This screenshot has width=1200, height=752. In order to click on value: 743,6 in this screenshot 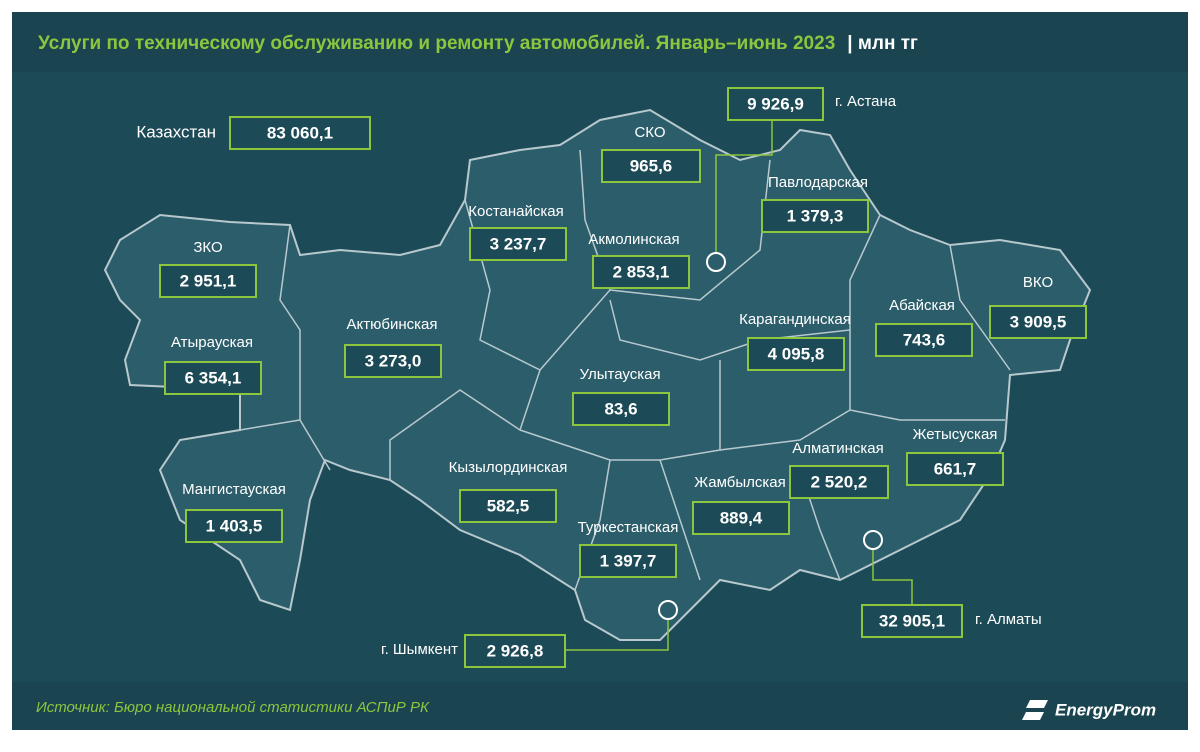, I will do `click(924, 339)`.